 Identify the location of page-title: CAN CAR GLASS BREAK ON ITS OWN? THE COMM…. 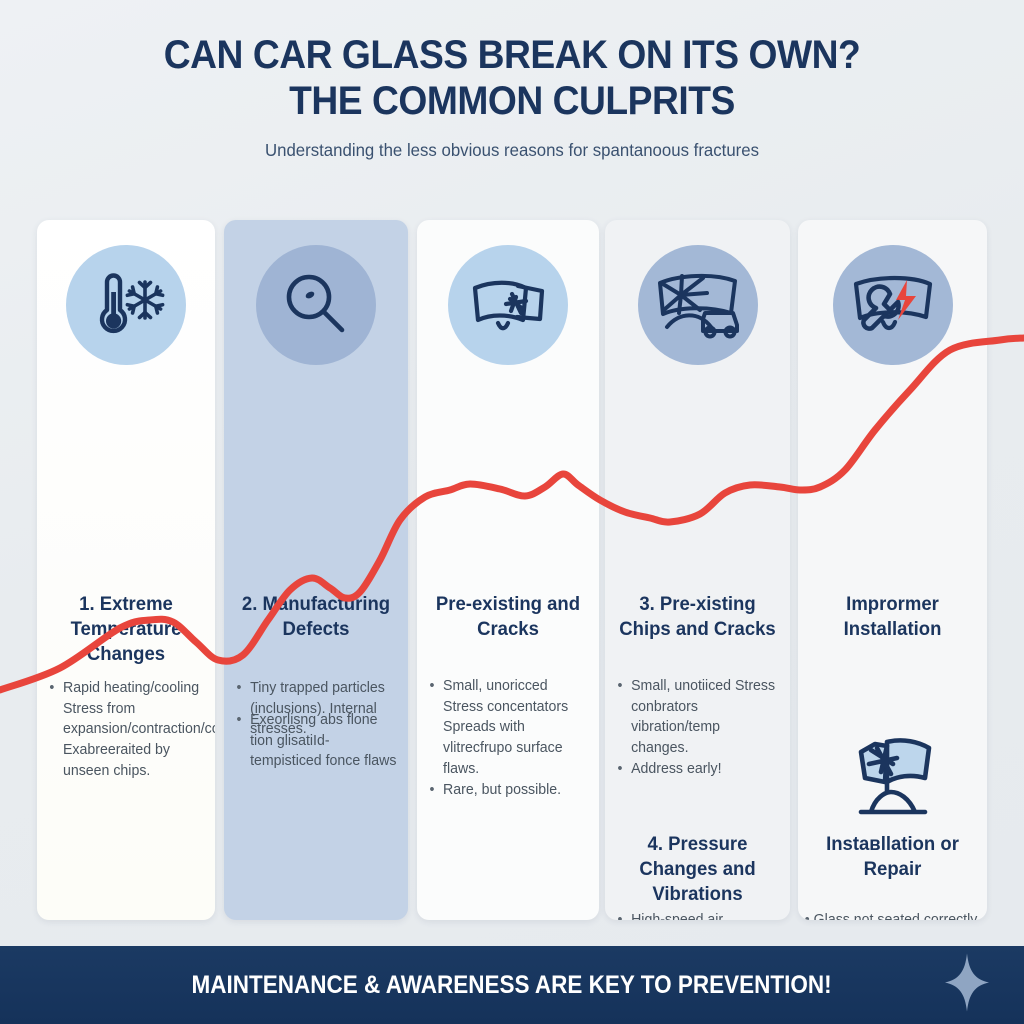
(512, 62).